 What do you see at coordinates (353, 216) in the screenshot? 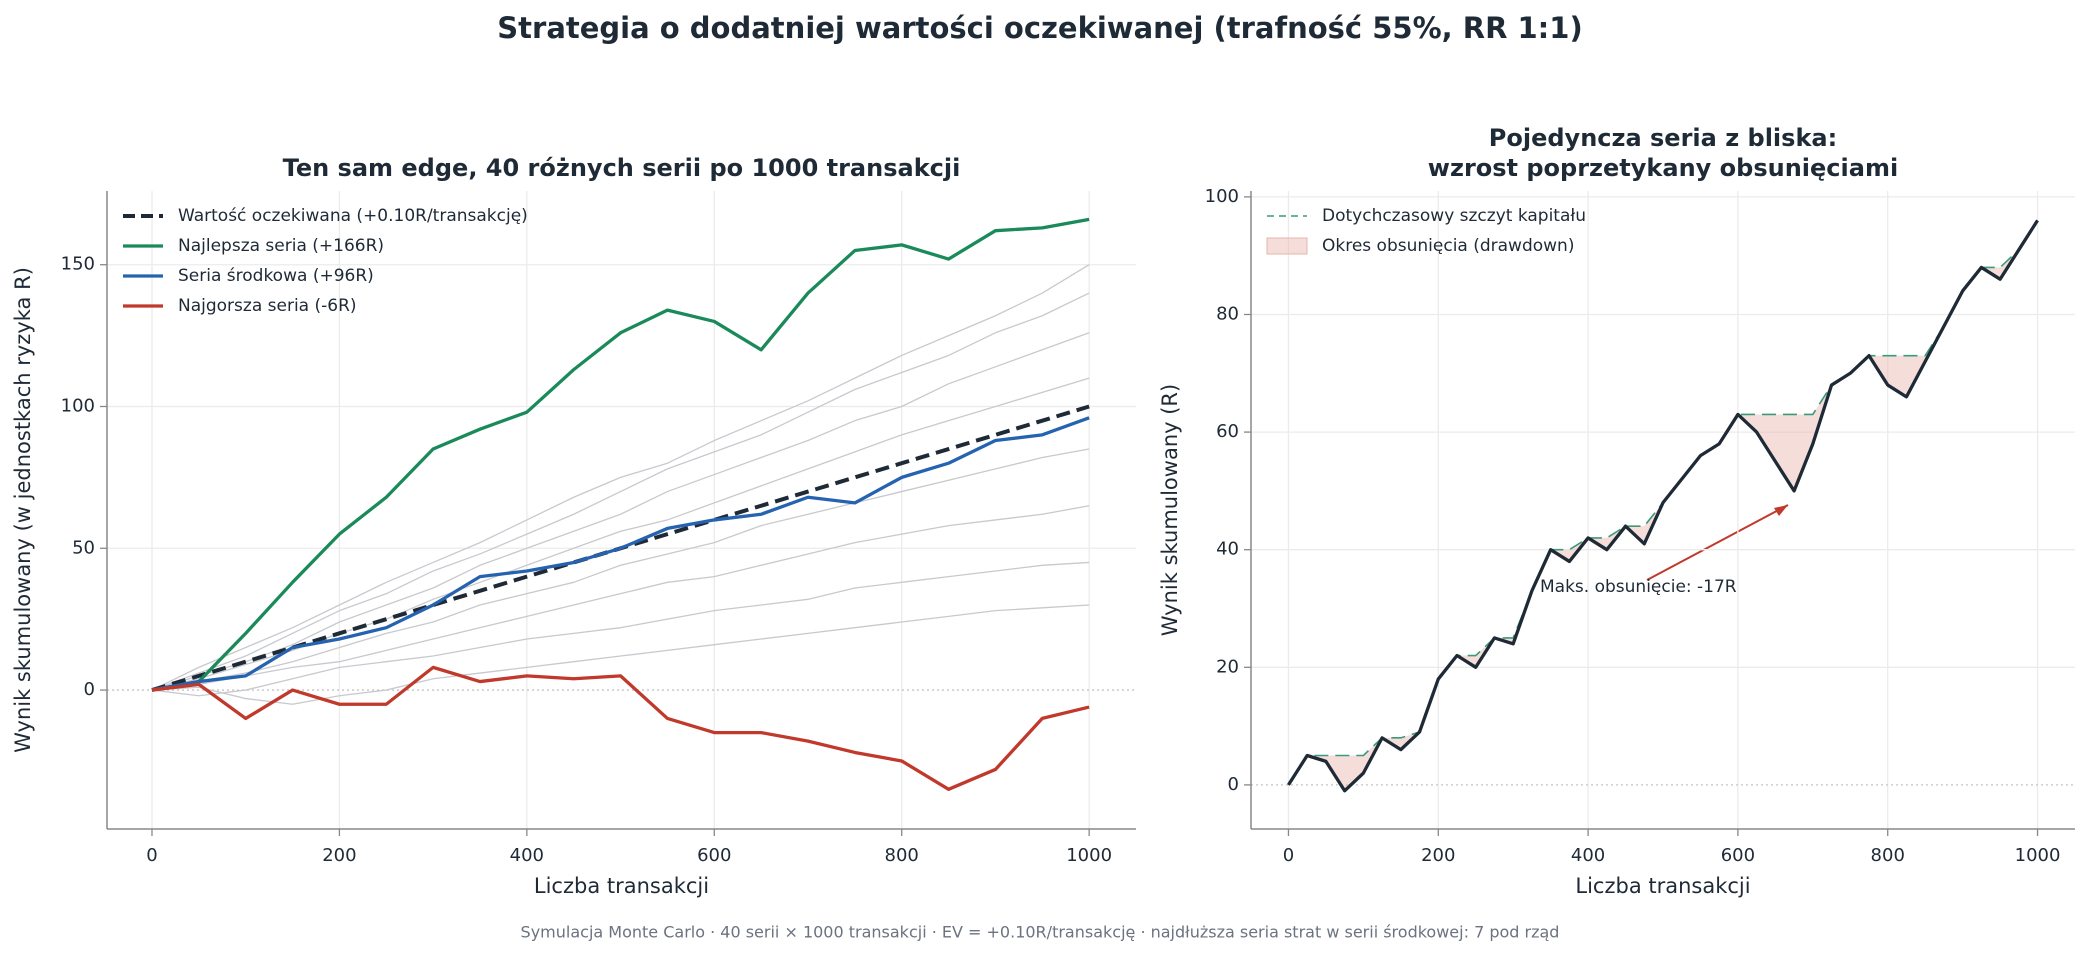
I see `legend-label: Wartość oczekiwana (+0.10R/transakcję)` at bounding box center [353, 216].